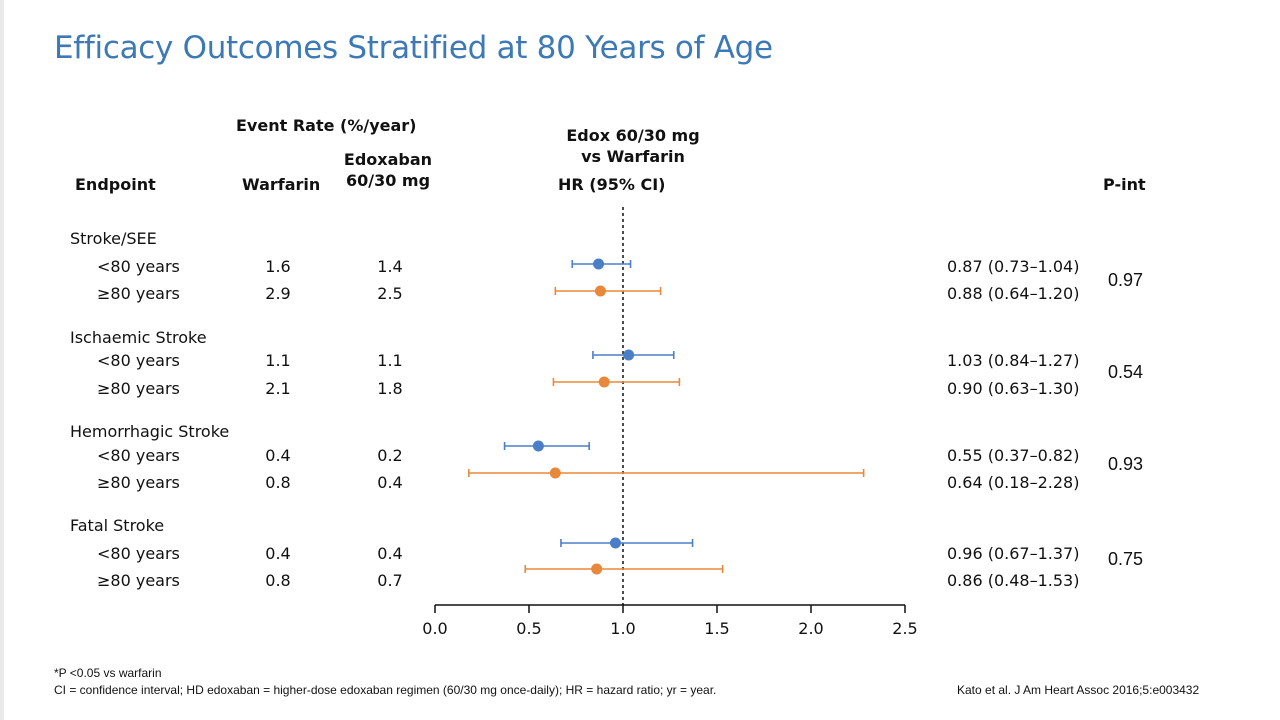 The image size is (1280, 720). I want to click on edoxaban-rate: 0.7, so click(390, 580).